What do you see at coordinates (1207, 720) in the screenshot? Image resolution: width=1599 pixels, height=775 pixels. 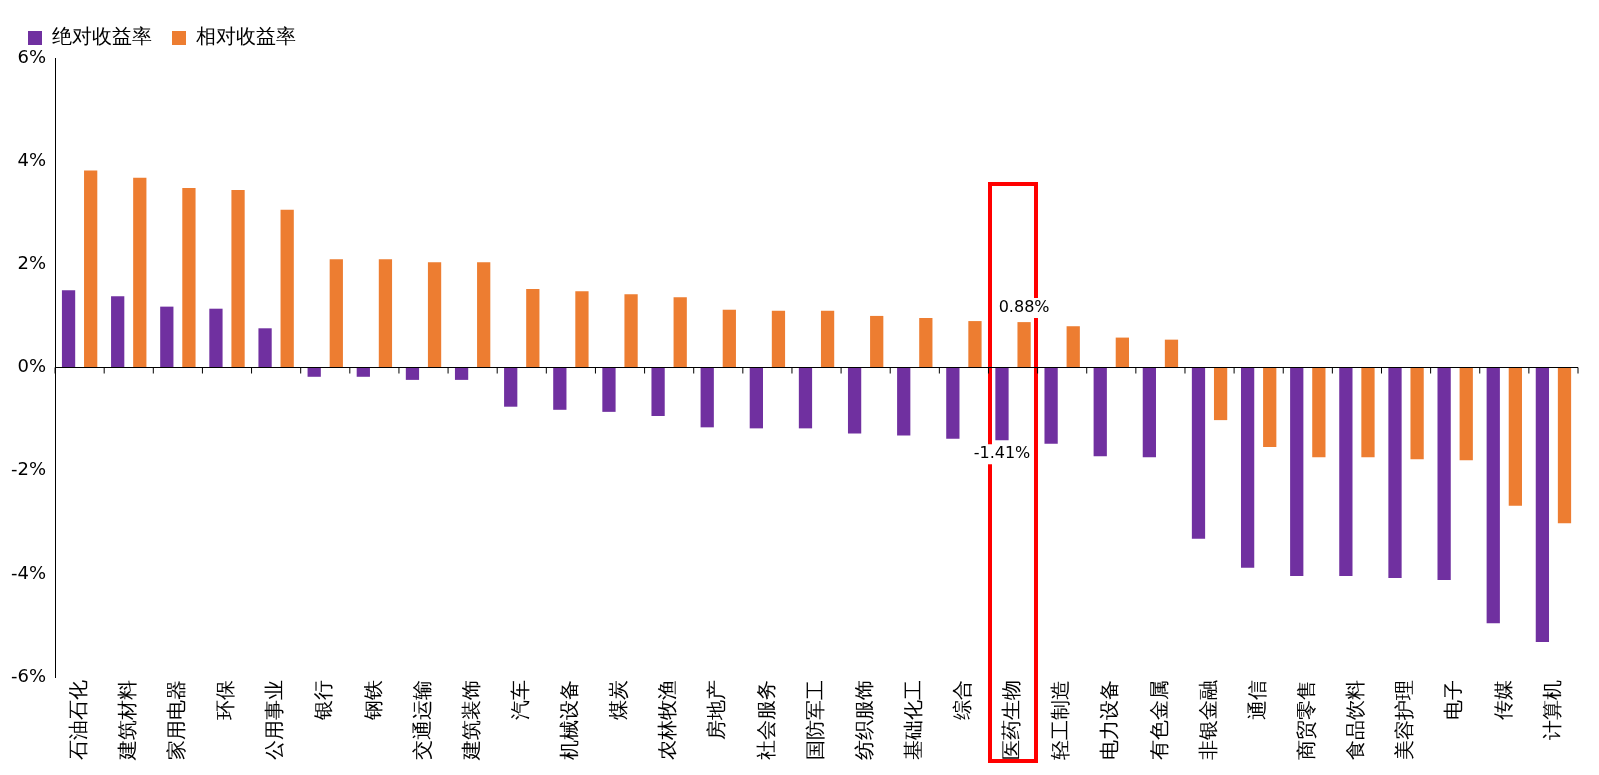 I see `x-tick-label: 非银金融` at bounding box center [1207, 720].